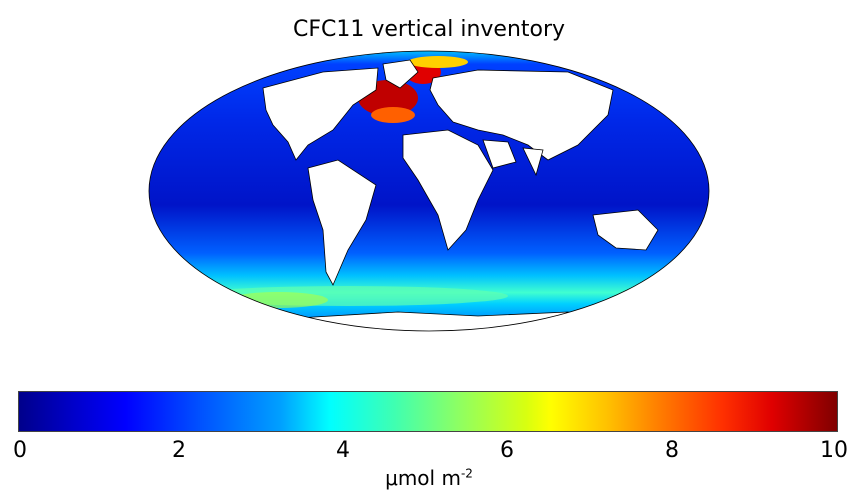 Image resolution: width=858 pixels, height=499 pixels. I want to click on unit-text: μmol m, so click(423, 478).